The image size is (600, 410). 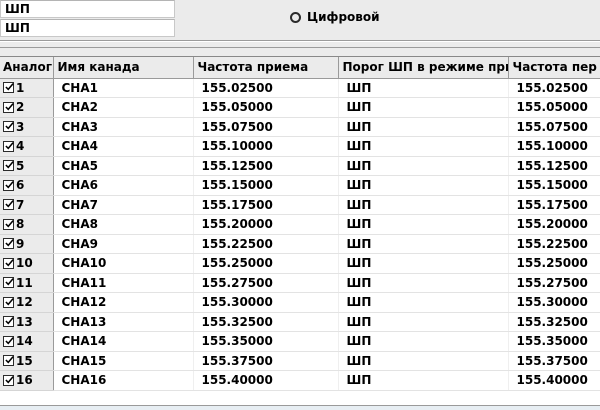 I want to click on cell-channel-name: CHA2, so click(x=123, y=107).